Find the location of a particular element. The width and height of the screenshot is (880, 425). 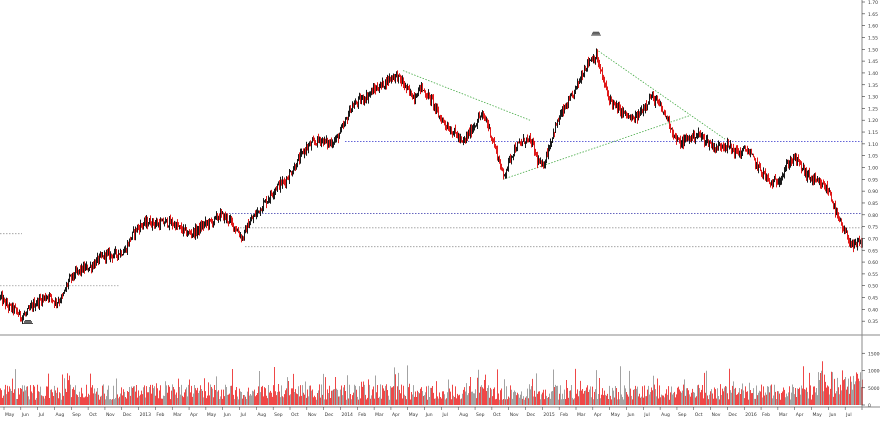

price-tick-label: 1.25 is located at coordinates (873, 109).